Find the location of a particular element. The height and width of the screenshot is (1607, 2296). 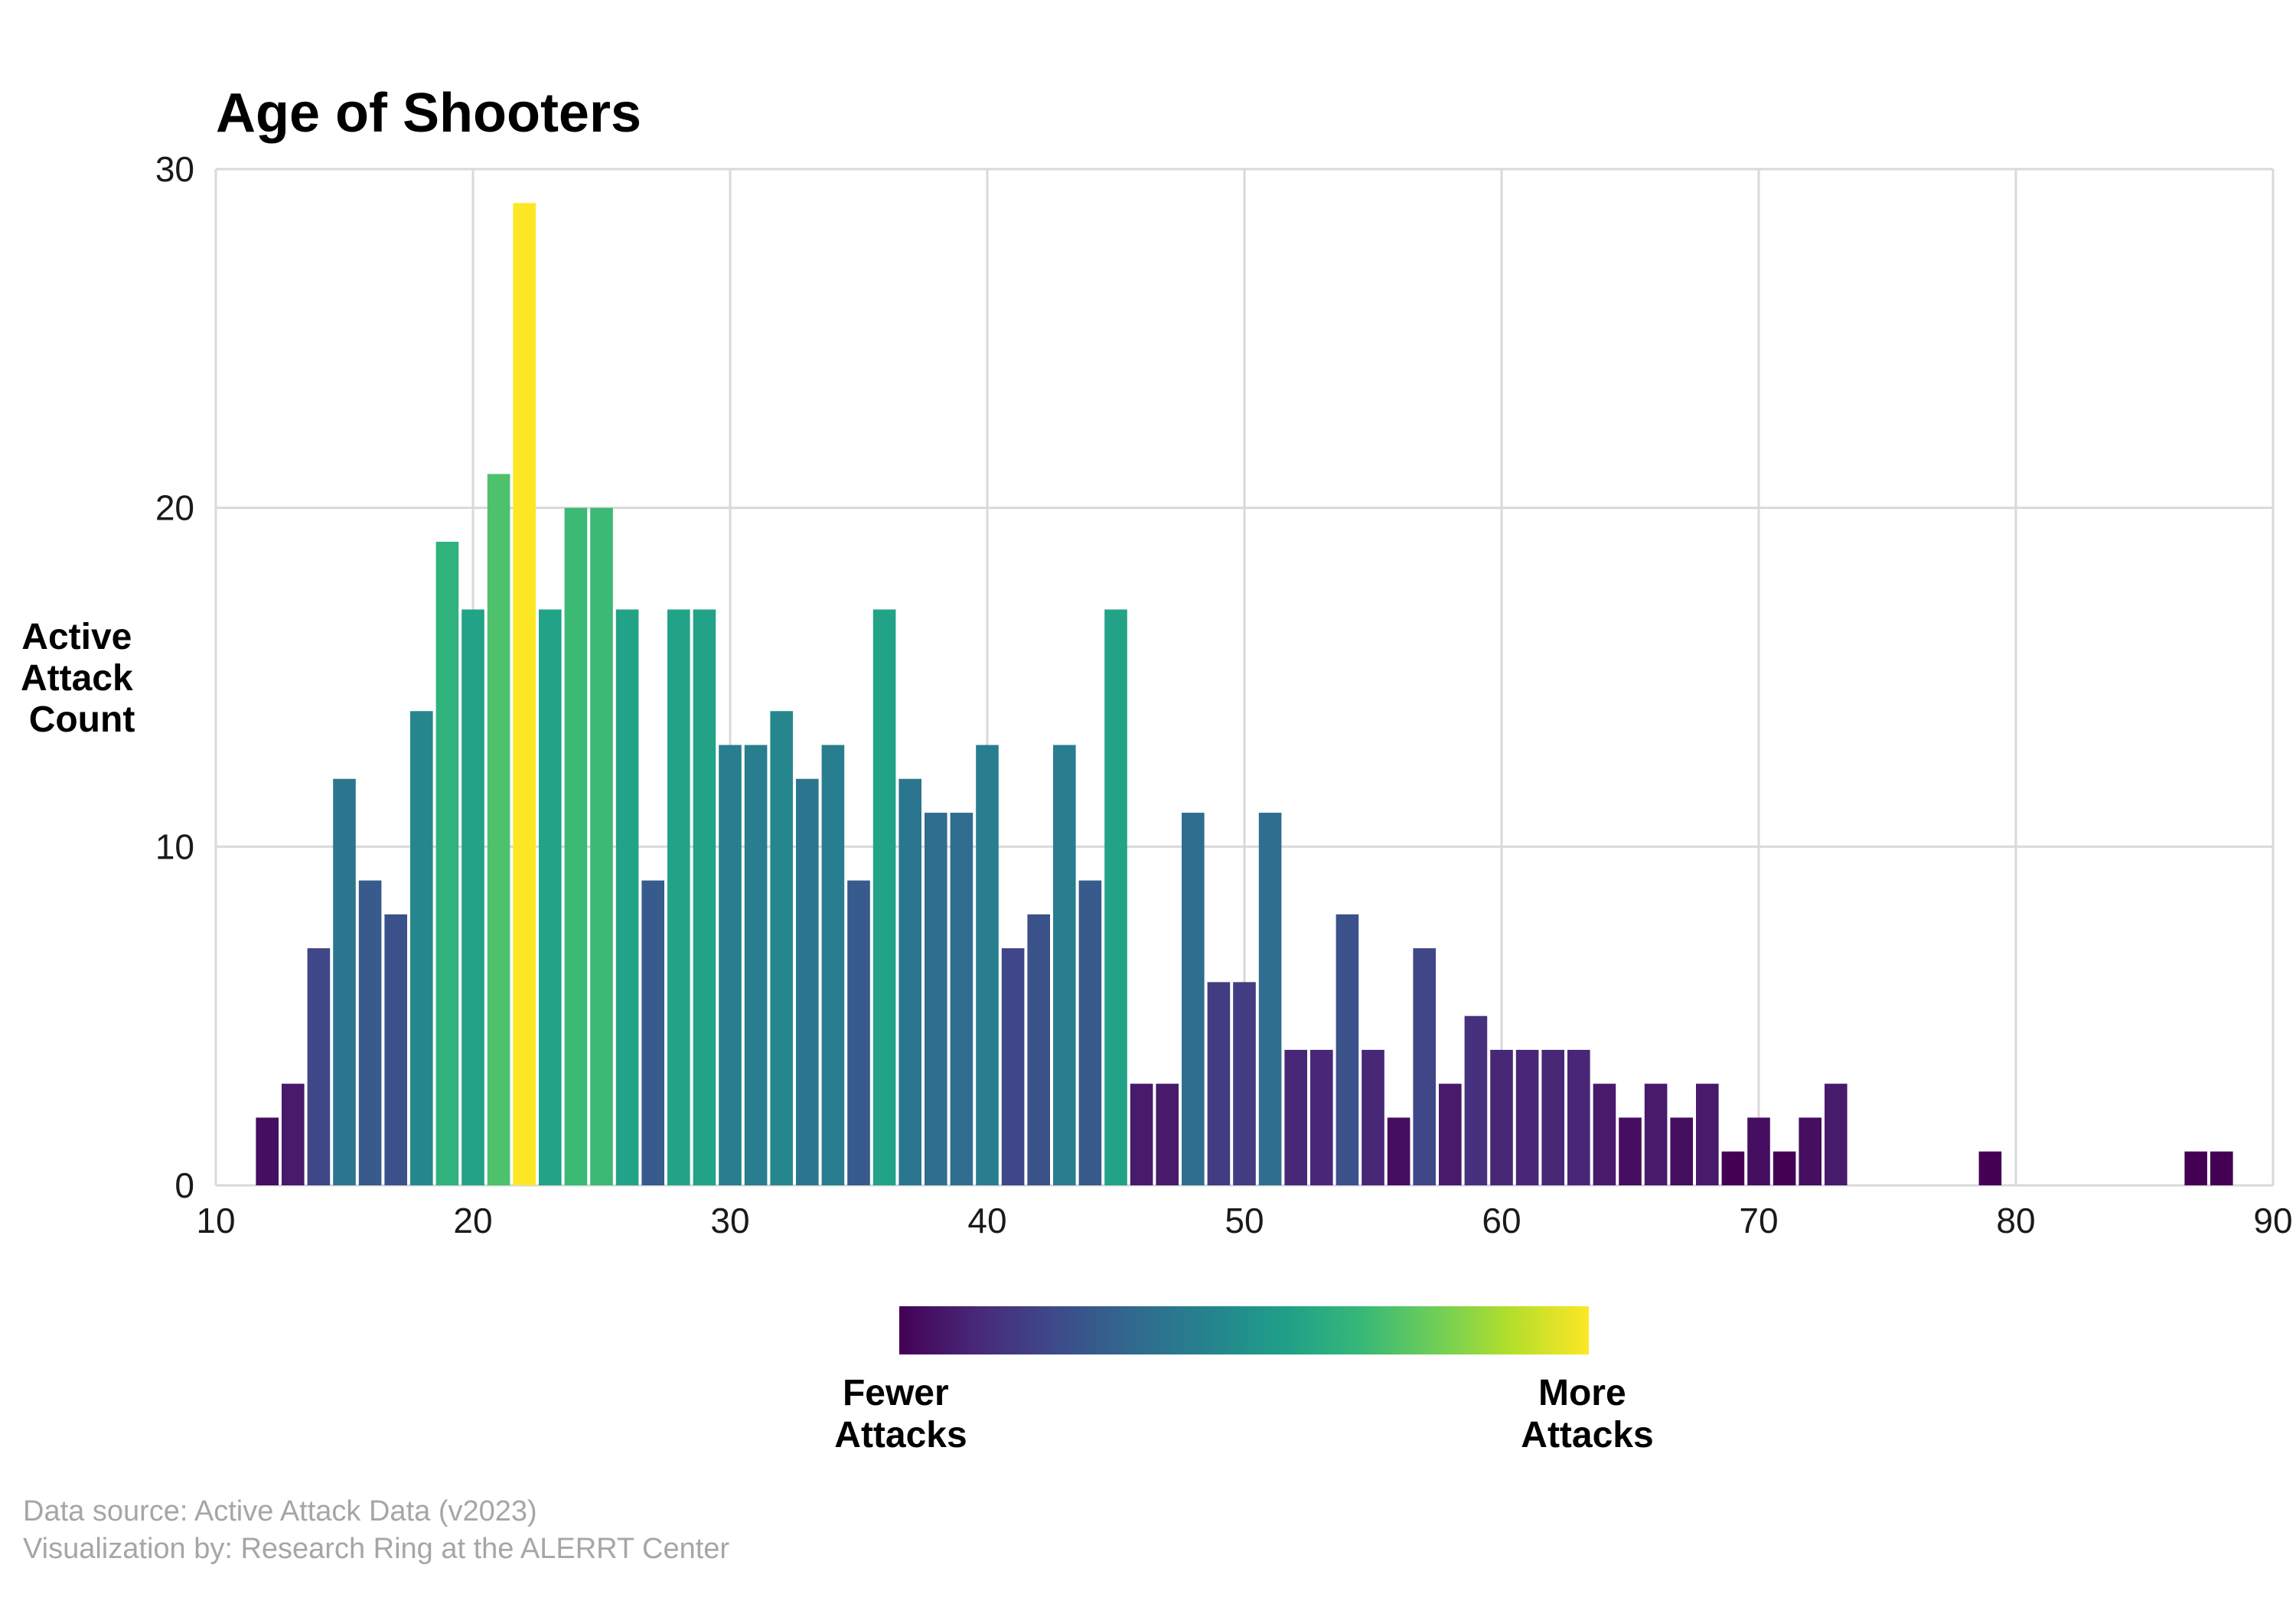

x-tick-label: 20 is located at coordinates (472, 1220).